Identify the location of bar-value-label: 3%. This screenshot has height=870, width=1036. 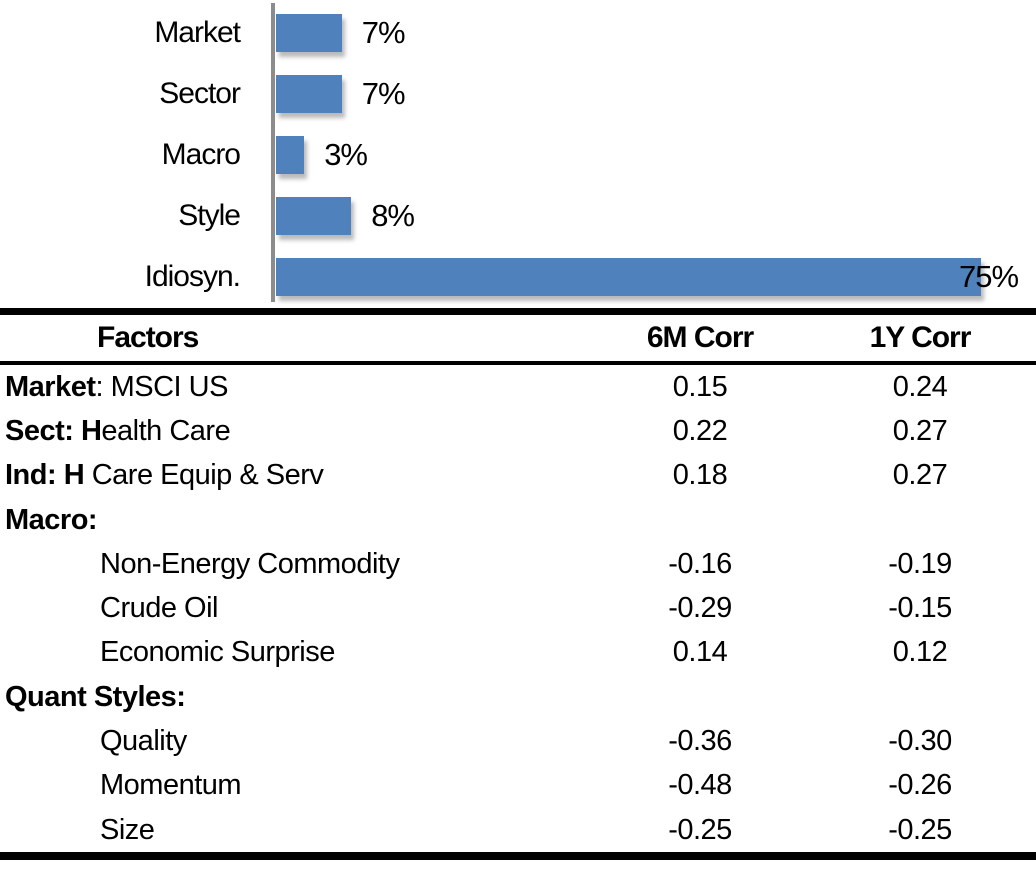
(346, 154).